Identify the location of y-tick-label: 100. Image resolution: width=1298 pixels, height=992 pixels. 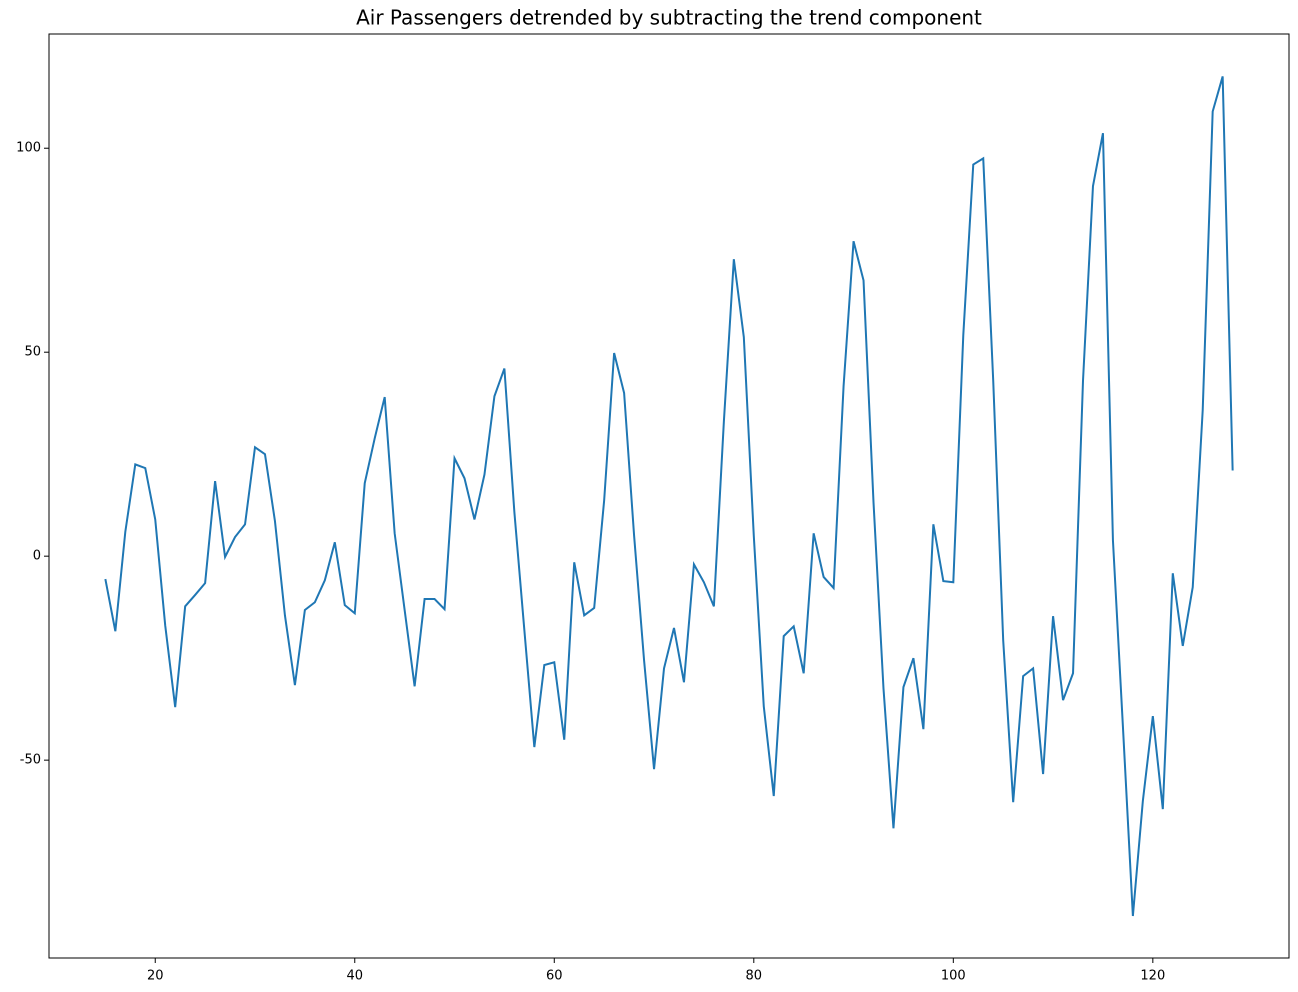
(28, 148).